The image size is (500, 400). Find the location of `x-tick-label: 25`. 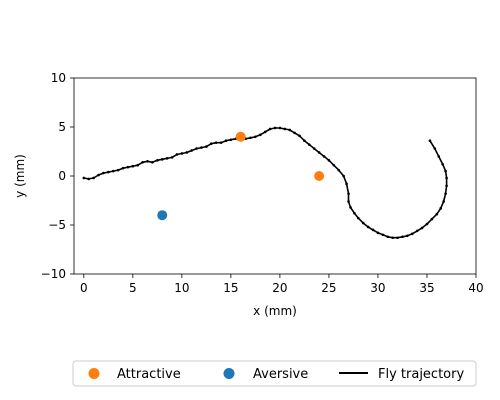

x-tick-label: 25 is located at coordinates (328, 288).